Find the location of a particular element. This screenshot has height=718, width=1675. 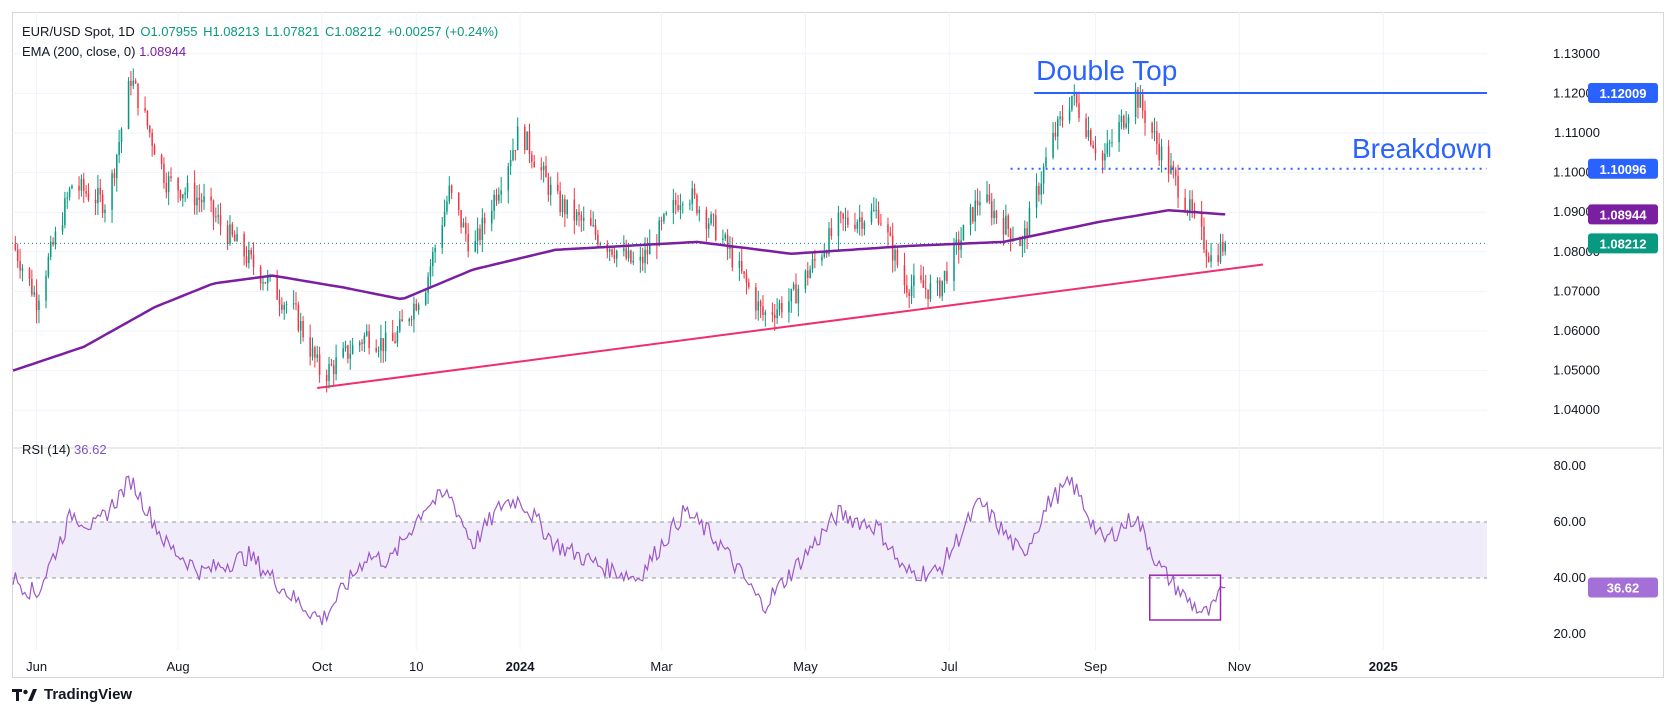

rsi-label: RSI (14) is located at coordinates (46, 449).